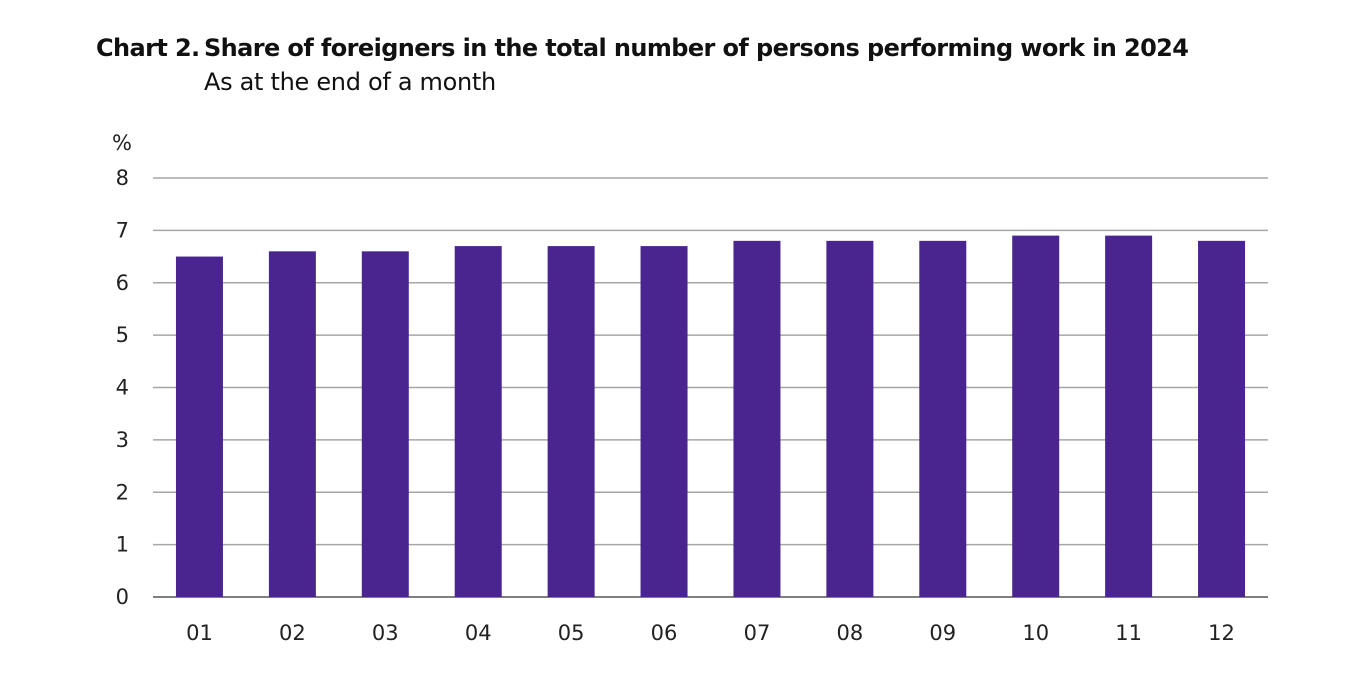 The height and width of the screenshot is (692, 1348). Describe the element at coordinates (385, 633) in the screenshot. I see `x-tick-label: 03` at that location.